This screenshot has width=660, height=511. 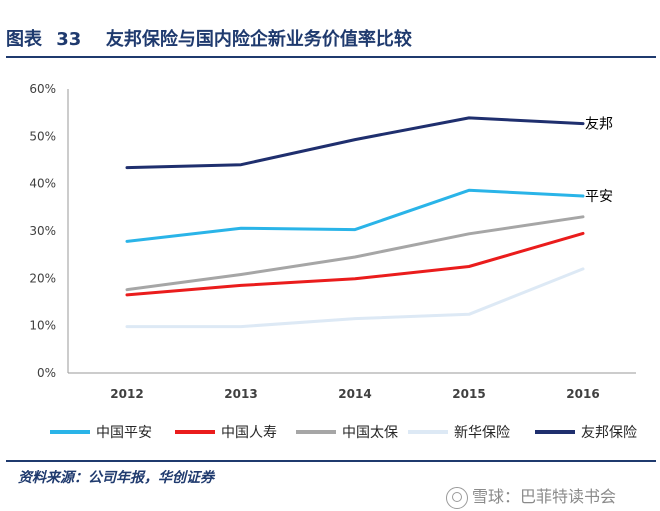 What do you see at coordinates (42, 278) in the screenshot?
I see `y-tick-label: 20%` at bounding box center [42, 278].